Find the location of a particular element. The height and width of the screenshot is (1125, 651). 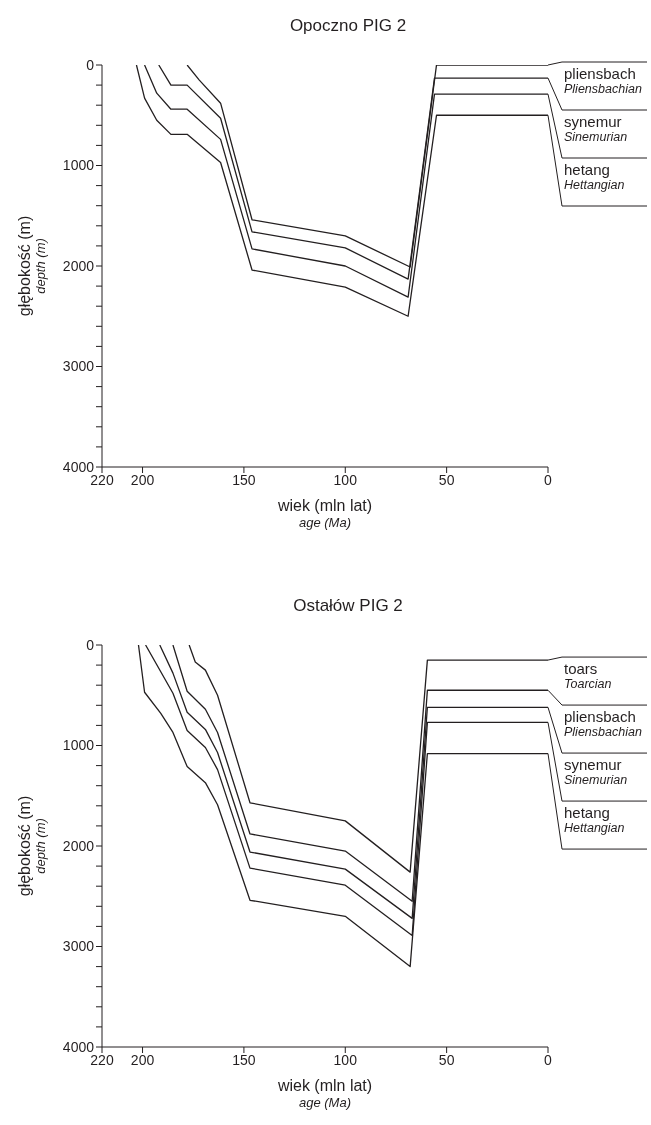

text: toars Toarcian is located at coordinates (588, 676).